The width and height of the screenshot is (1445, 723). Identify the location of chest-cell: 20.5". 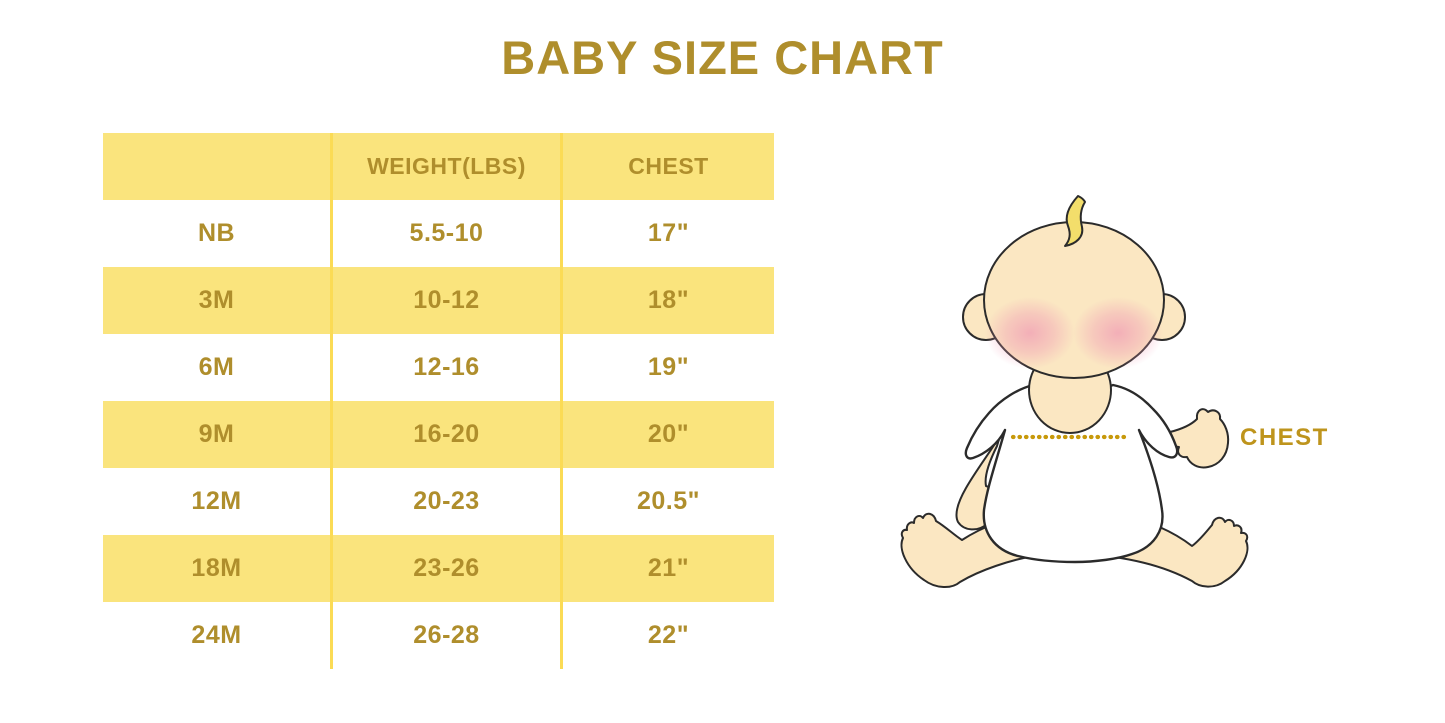
(667, 501).